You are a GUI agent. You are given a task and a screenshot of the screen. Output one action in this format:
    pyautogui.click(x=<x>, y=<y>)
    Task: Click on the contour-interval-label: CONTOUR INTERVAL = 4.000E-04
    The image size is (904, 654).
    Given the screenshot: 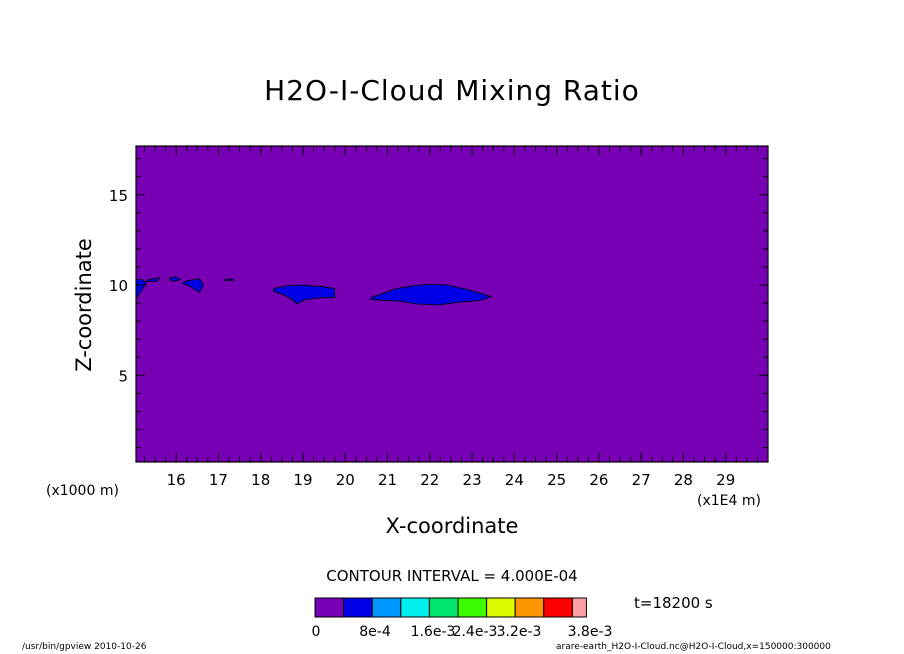 What is the action you would take?
    pyautogui.click(x=452, y=576)
    